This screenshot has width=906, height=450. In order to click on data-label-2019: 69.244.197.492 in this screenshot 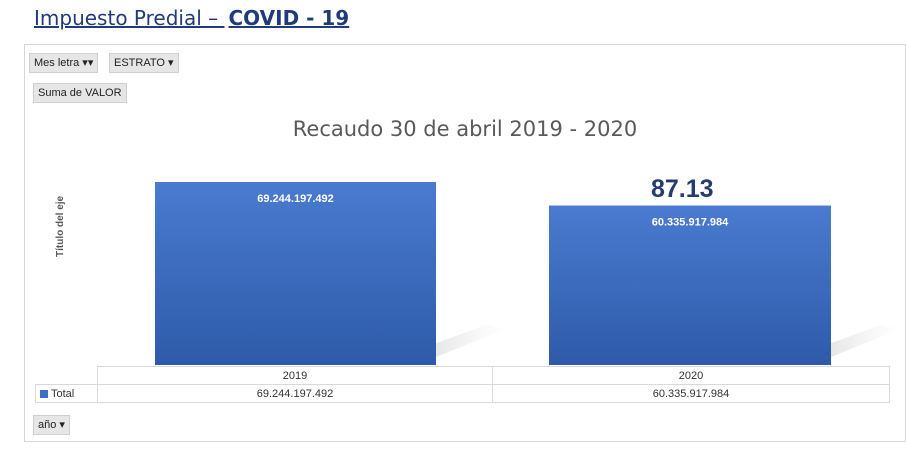, I will do `click(295, 199)`.